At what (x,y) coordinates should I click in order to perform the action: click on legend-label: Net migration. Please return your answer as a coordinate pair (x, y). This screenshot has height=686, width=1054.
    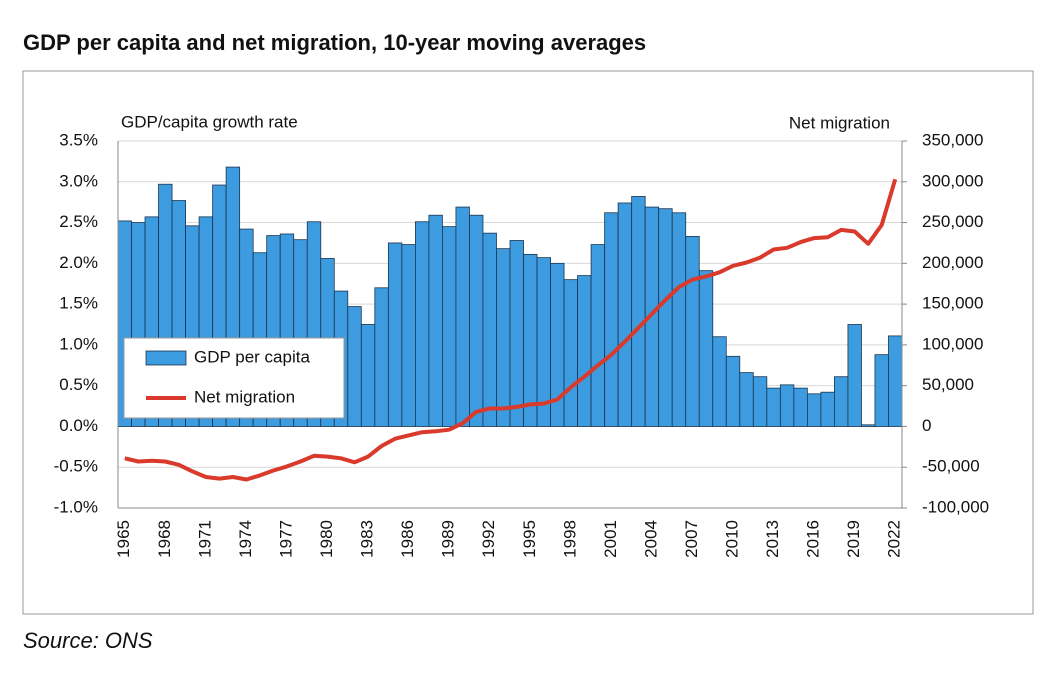
    Looking at the image, I should click on (244, 396).